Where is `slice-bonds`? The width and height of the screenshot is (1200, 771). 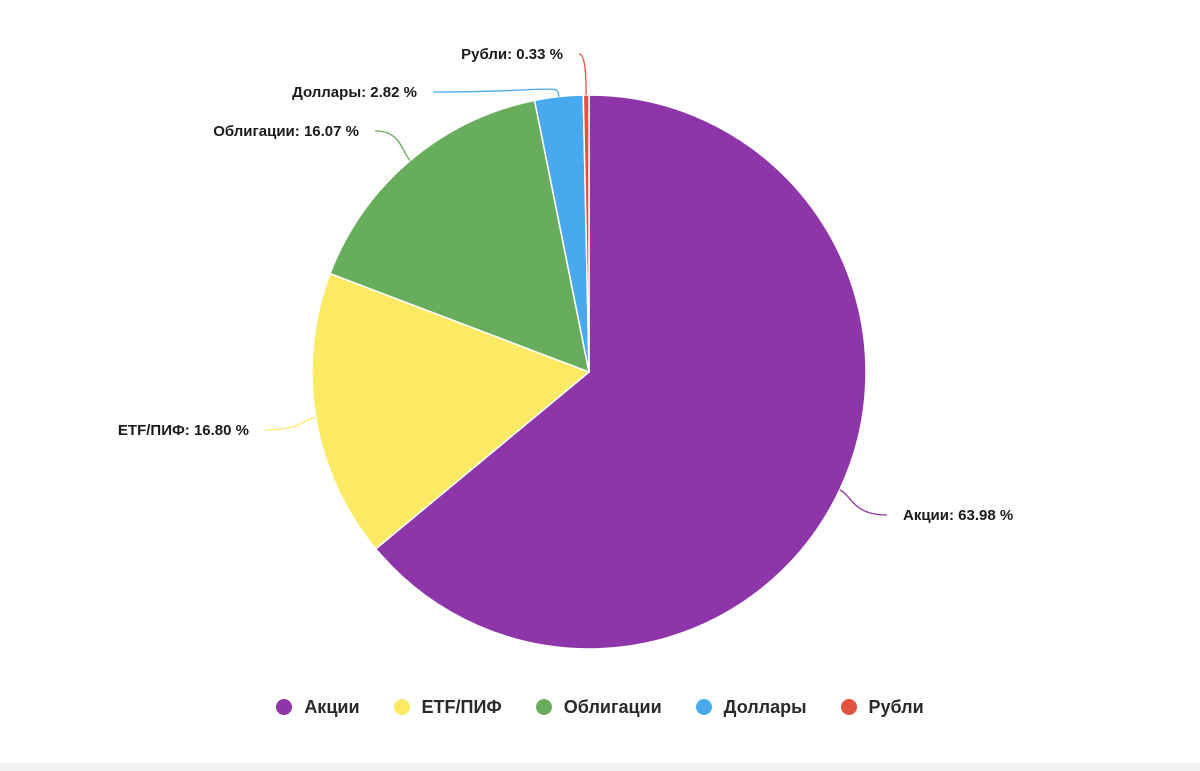 slice-bonds is located at coordinates (460, 236).